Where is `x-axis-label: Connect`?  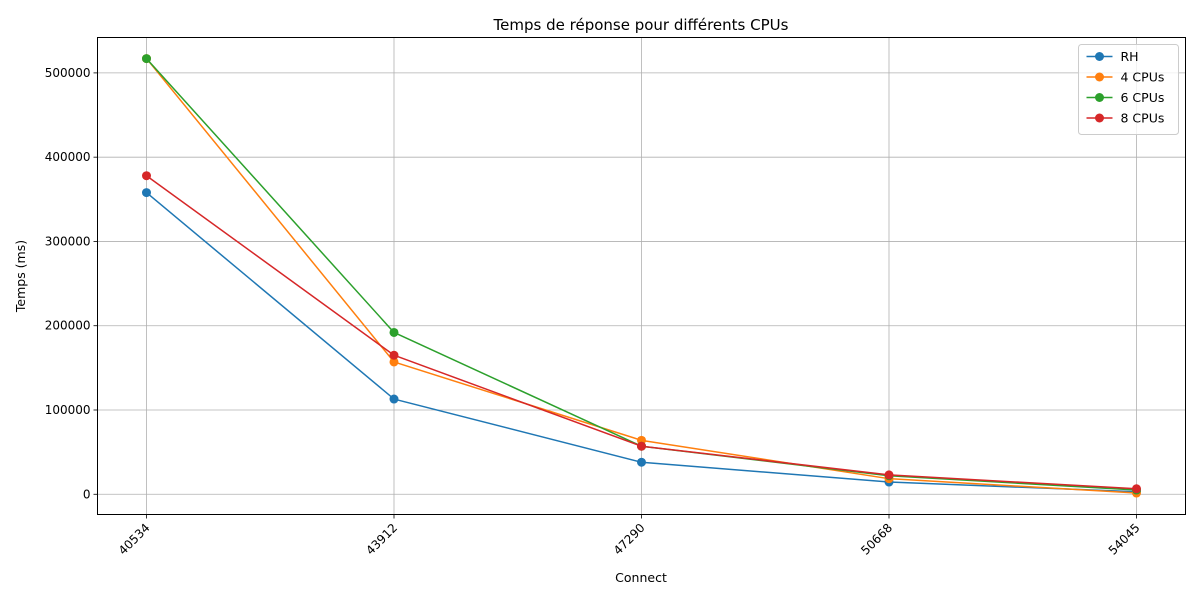
x-axis-label: Connect is located at coordinates (641, 577).